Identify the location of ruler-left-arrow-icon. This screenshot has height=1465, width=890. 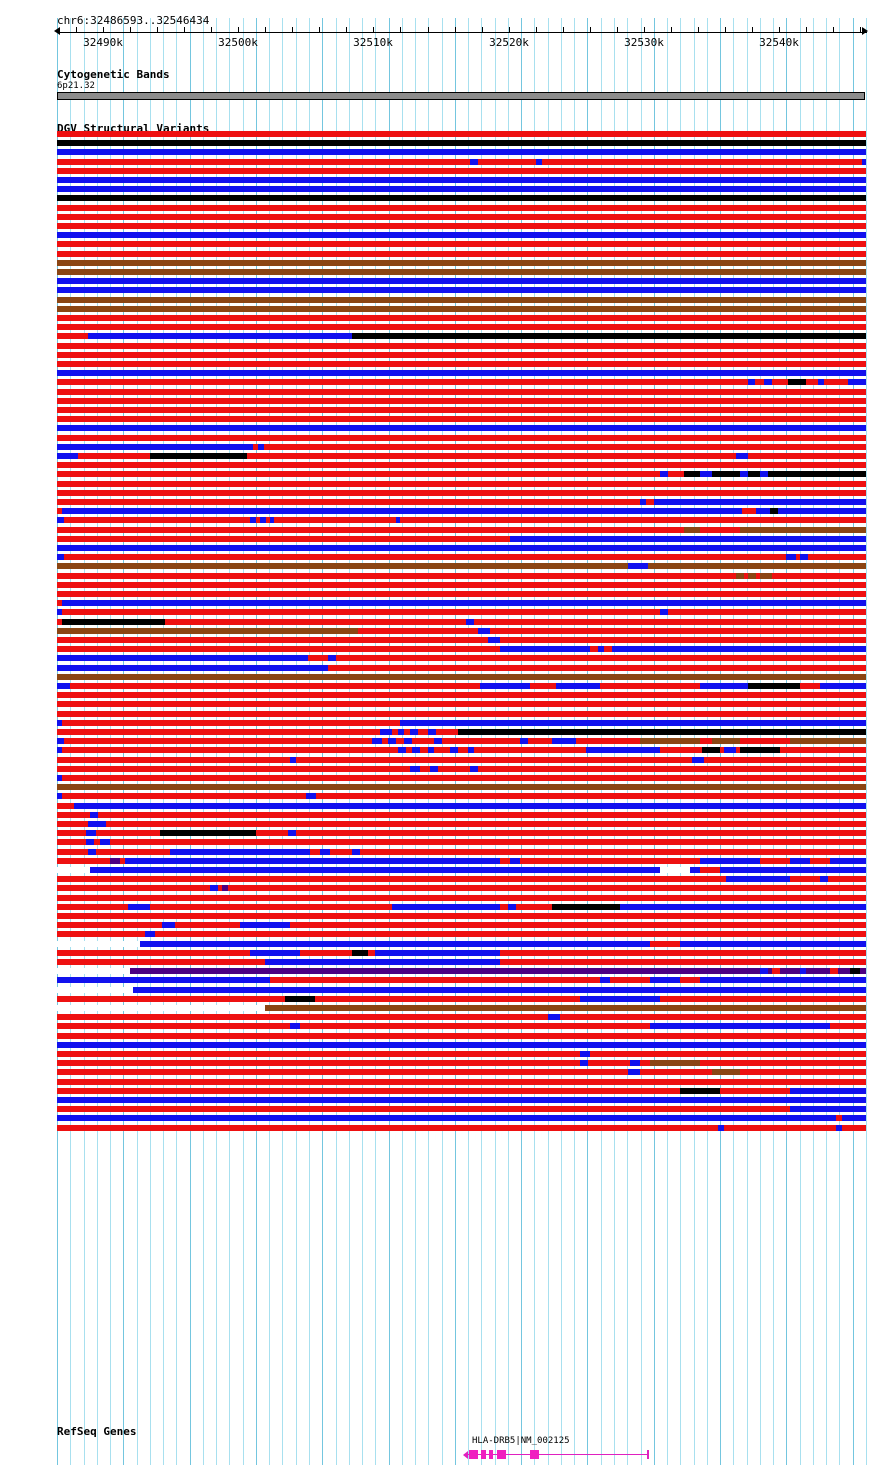
(57, 31).